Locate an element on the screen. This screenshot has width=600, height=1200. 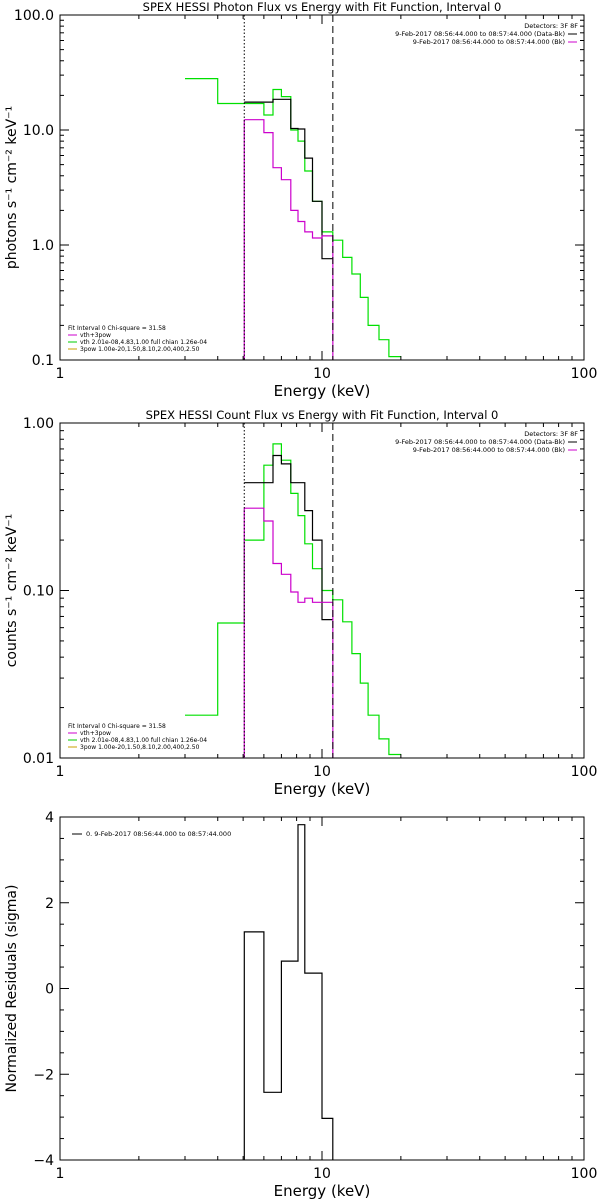
y-tick-label: −4 is located at coordinates (43, 1161).